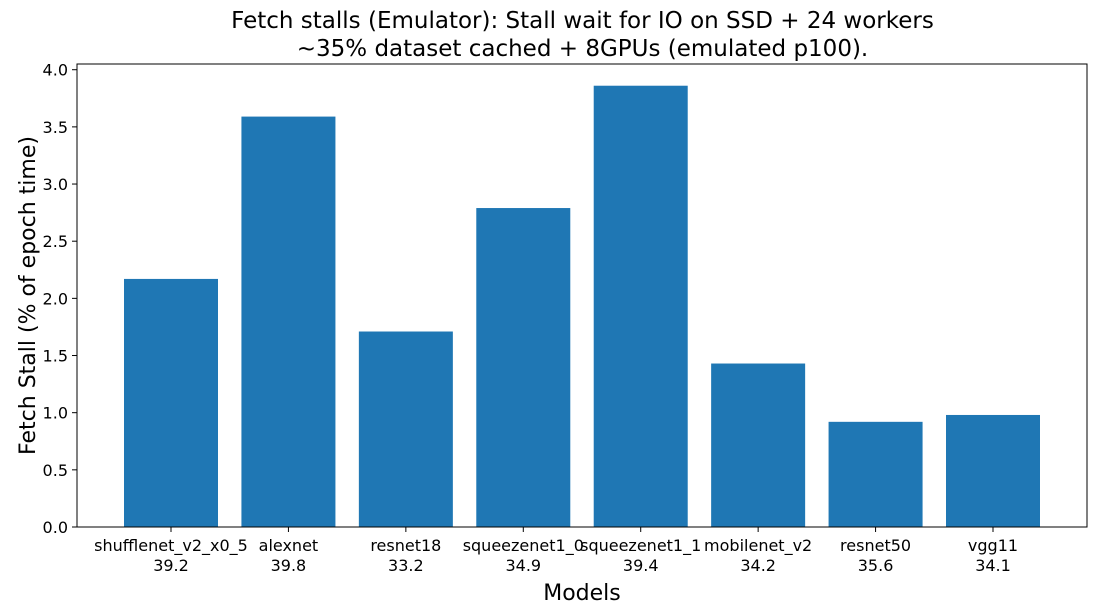  Describe the element at coordinates (55, 184) in the screenshot. I see `y-tick-label: 3.0` at that location.